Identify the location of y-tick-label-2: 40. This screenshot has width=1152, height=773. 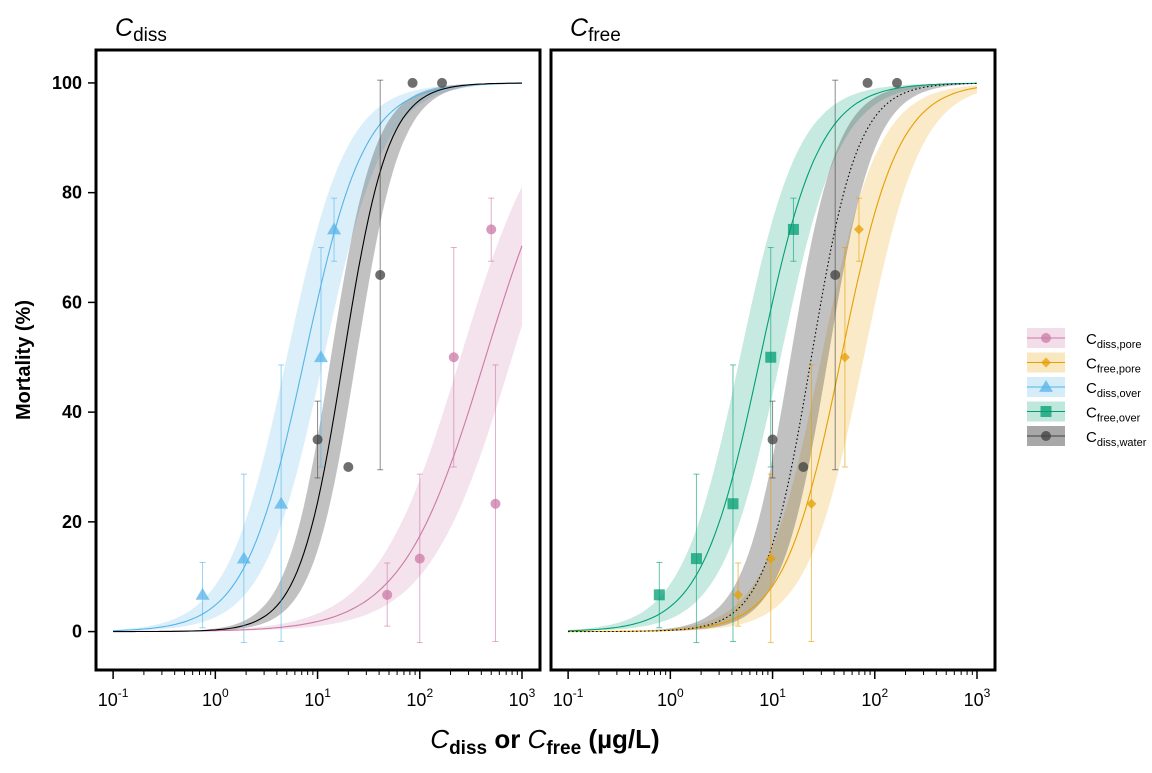
(72, 412).